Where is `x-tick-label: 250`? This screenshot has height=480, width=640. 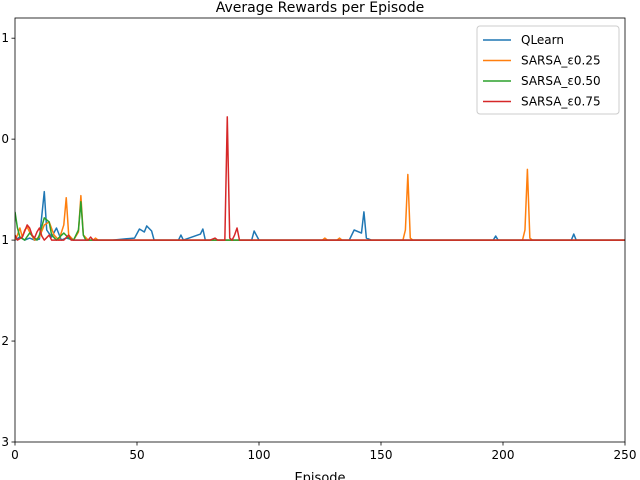 x-tick-label: 250 is located at coordinates (625, 455).